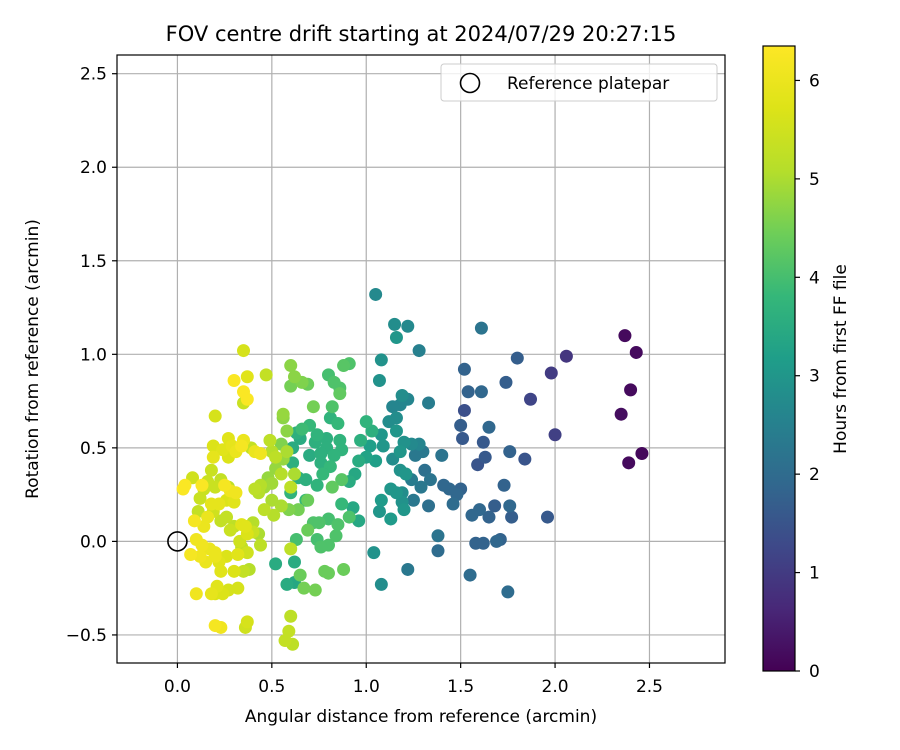 The width and height of the screenshot is (900, 750). I want to click on x-tick-label: 0.0, so click(177, 687).